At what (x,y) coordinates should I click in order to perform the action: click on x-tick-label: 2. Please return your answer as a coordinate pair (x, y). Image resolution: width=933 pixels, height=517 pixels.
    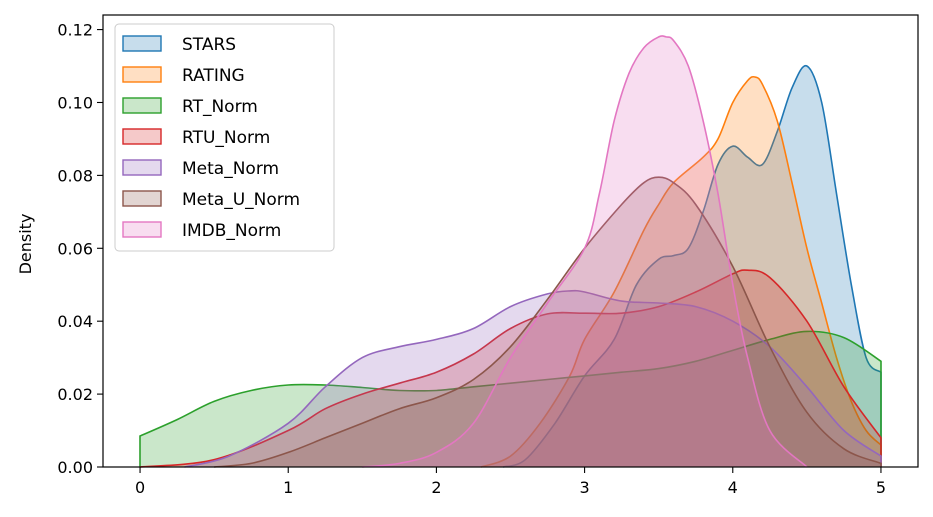
    Looking at the image, I should click on (436, 487).